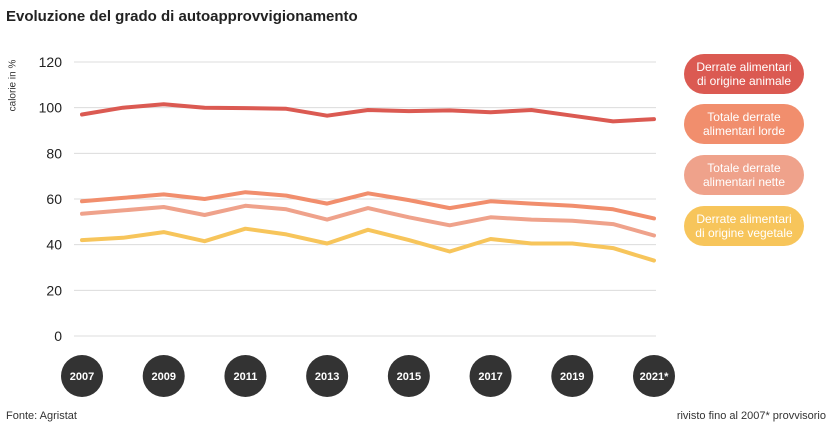 The width and height of the screenshot is (836, 436). What do you see at coordinates (41, 416) in the screenshot?
I see `source-note: Fonte: Agristat` at bounding box center [41, 416].